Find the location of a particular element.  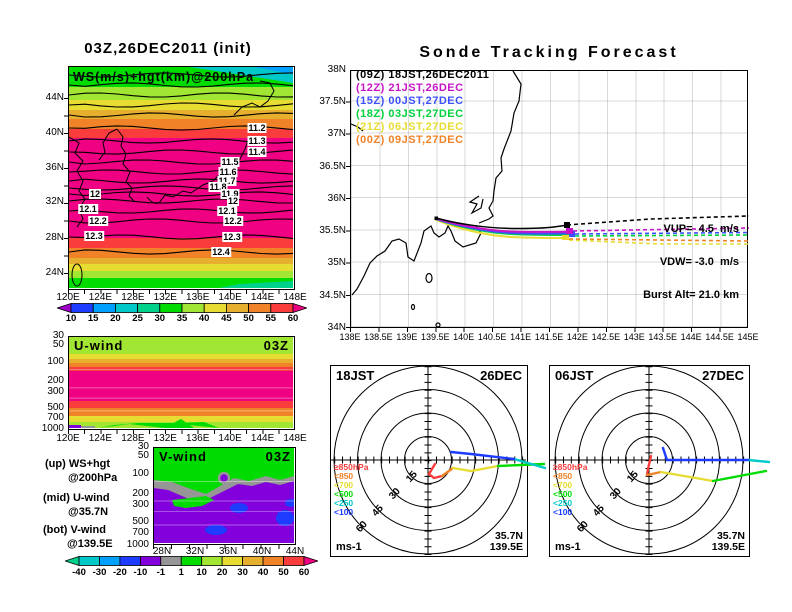

lat-tick-label: 35N is located at coordinates (336, 262).